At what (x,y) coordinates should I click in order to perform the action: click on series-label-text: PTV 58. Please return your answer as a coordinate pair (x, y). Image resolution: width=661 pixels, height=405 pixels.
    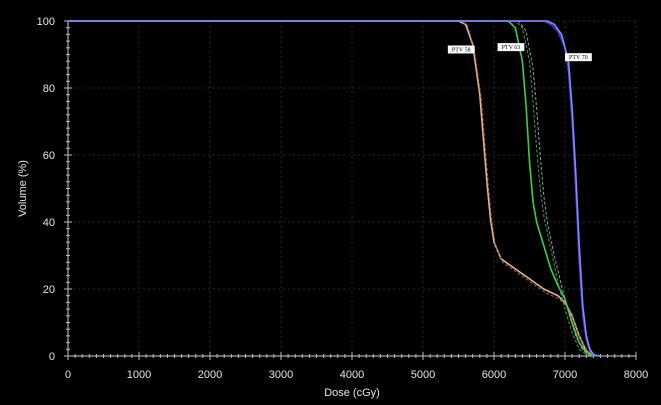
    Looking at the image, I should click on (461, 50).